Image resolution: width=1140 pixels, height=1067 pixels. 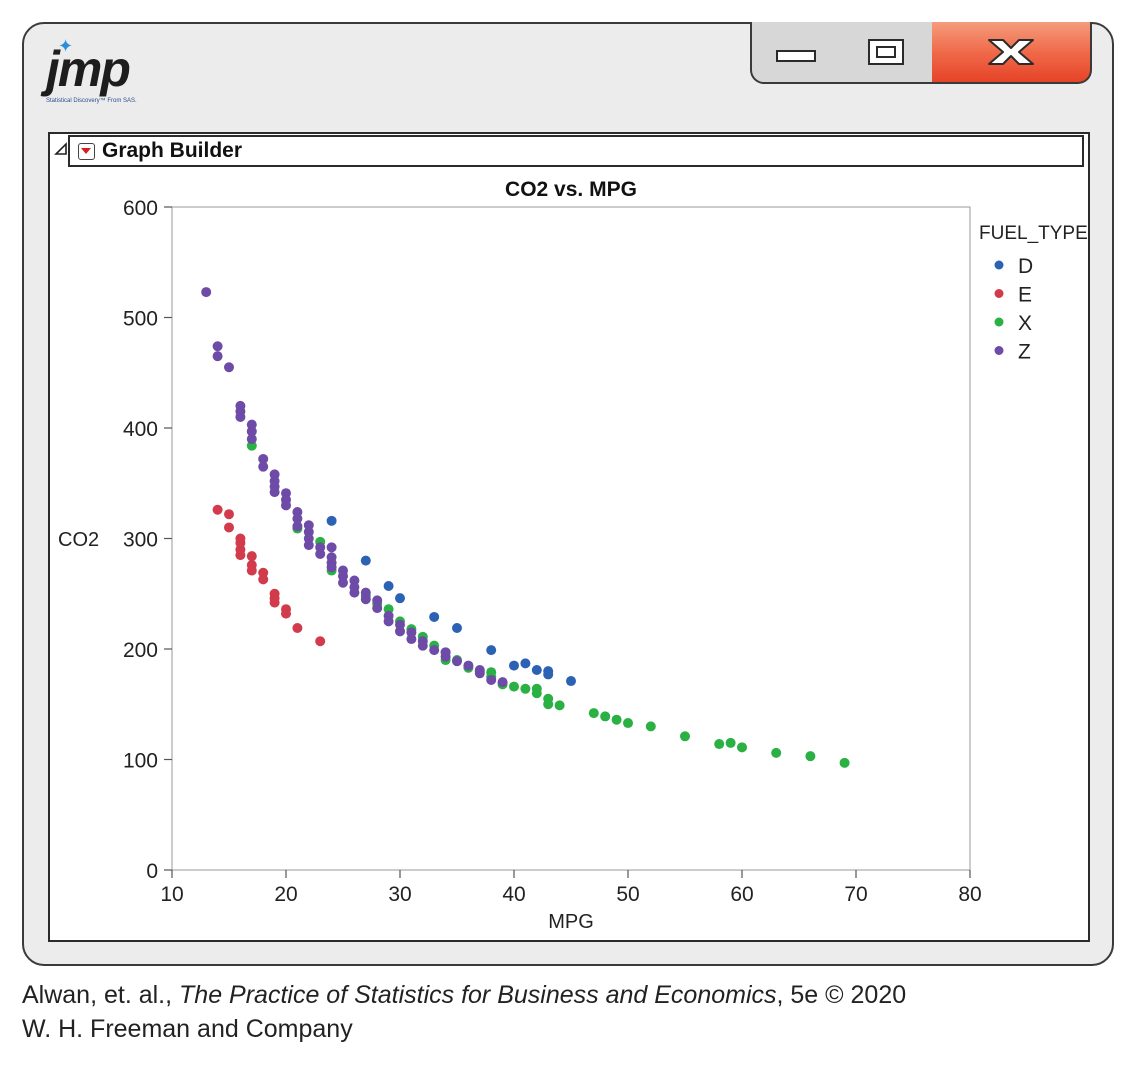 I want to click on legend-marker-e, so click(x=999, y=293).